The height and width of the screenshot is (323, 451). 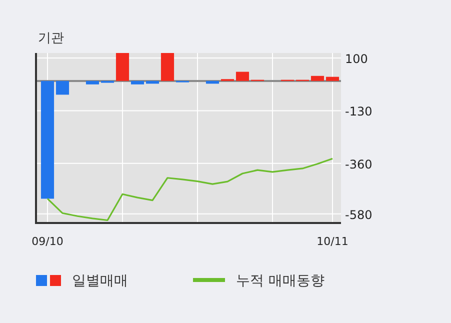 What do you see at coordinates (280, 281) in the screenshot?
I see `legend-label: 누적 매매동향` at bounding box center [280, 281].